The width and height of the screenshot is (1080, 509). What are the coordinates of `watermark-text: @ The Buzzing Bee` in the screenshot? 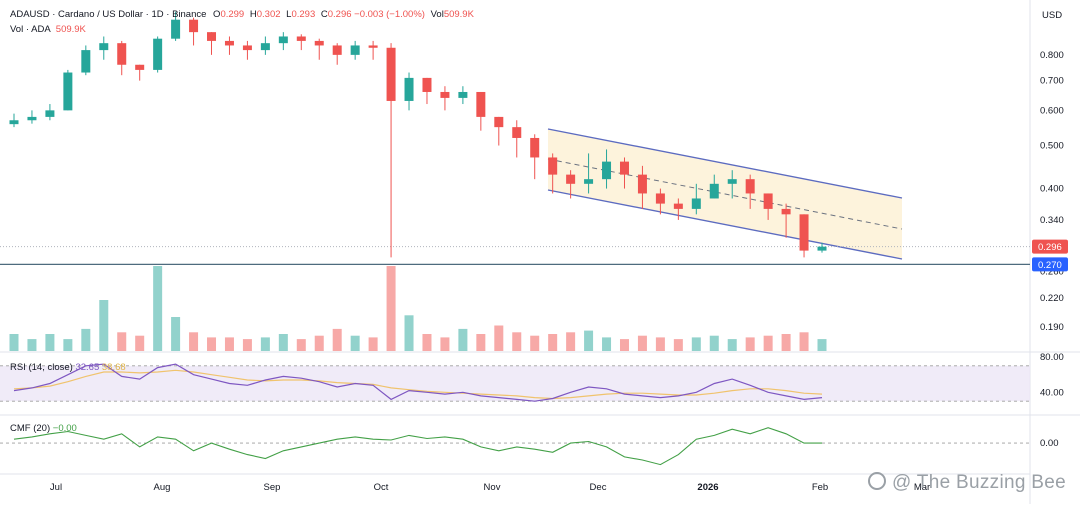 It's located at (978, 482).